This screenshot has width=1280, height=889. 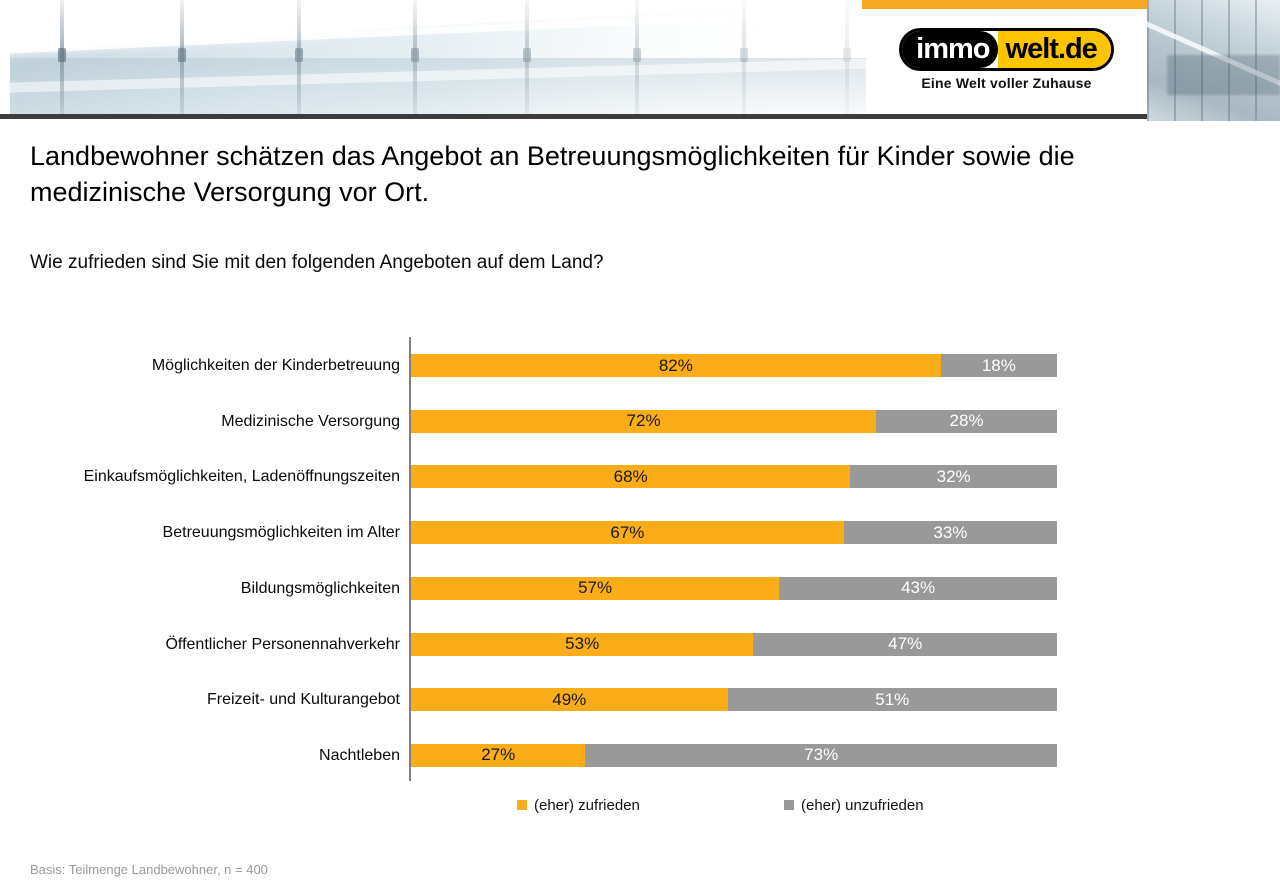 I want to click on bar-row: Möglichkeiten der Kinderbetreuung 82% 18%, so click(x=640, y=365).